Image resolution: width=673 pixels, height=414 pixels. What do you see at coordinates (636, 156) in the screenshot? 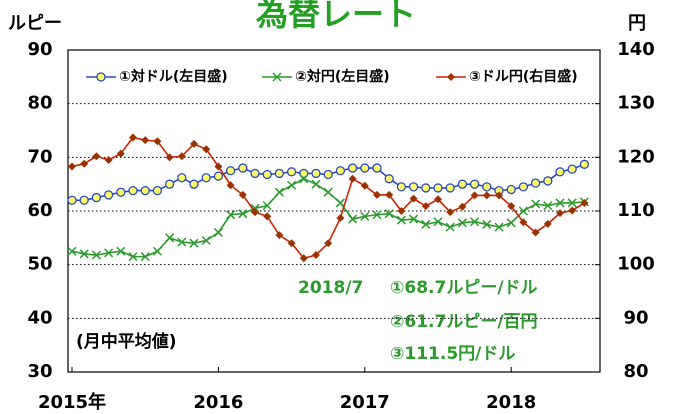
I see `y2-tick-label: 120` at bounding box center [636, 156].